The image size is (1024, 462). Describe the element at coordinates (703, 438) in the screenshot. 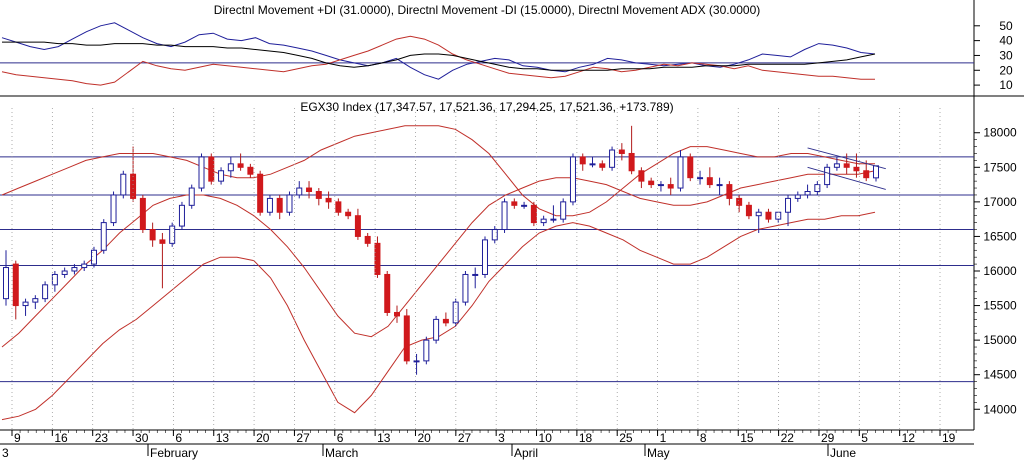

I see `x-tick-label: 8` at that location.